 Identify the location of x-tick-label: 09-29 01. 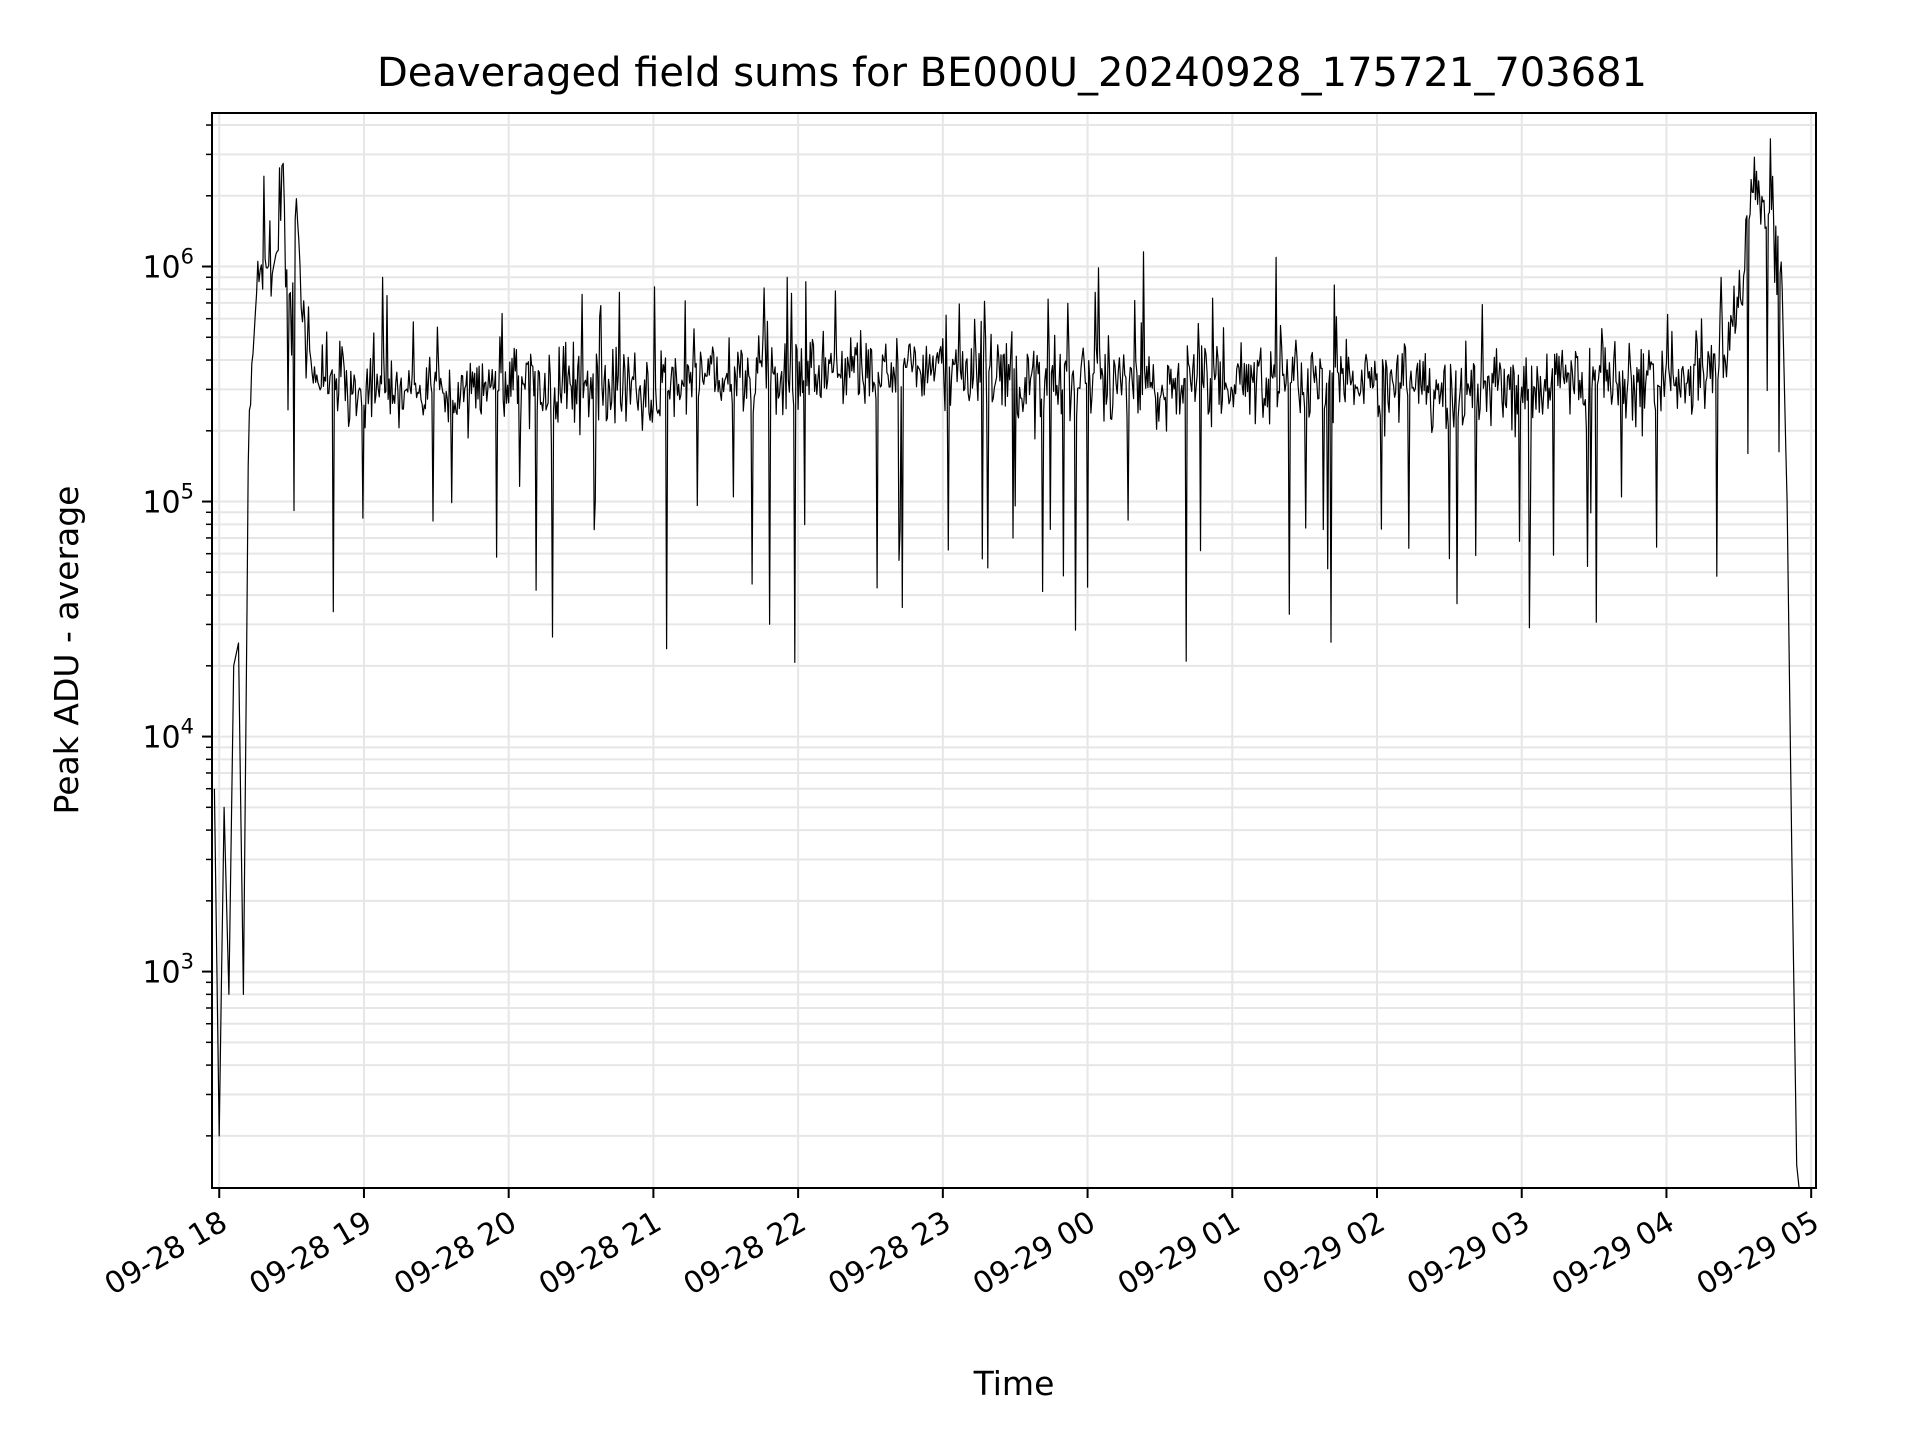
(1179, 1254).